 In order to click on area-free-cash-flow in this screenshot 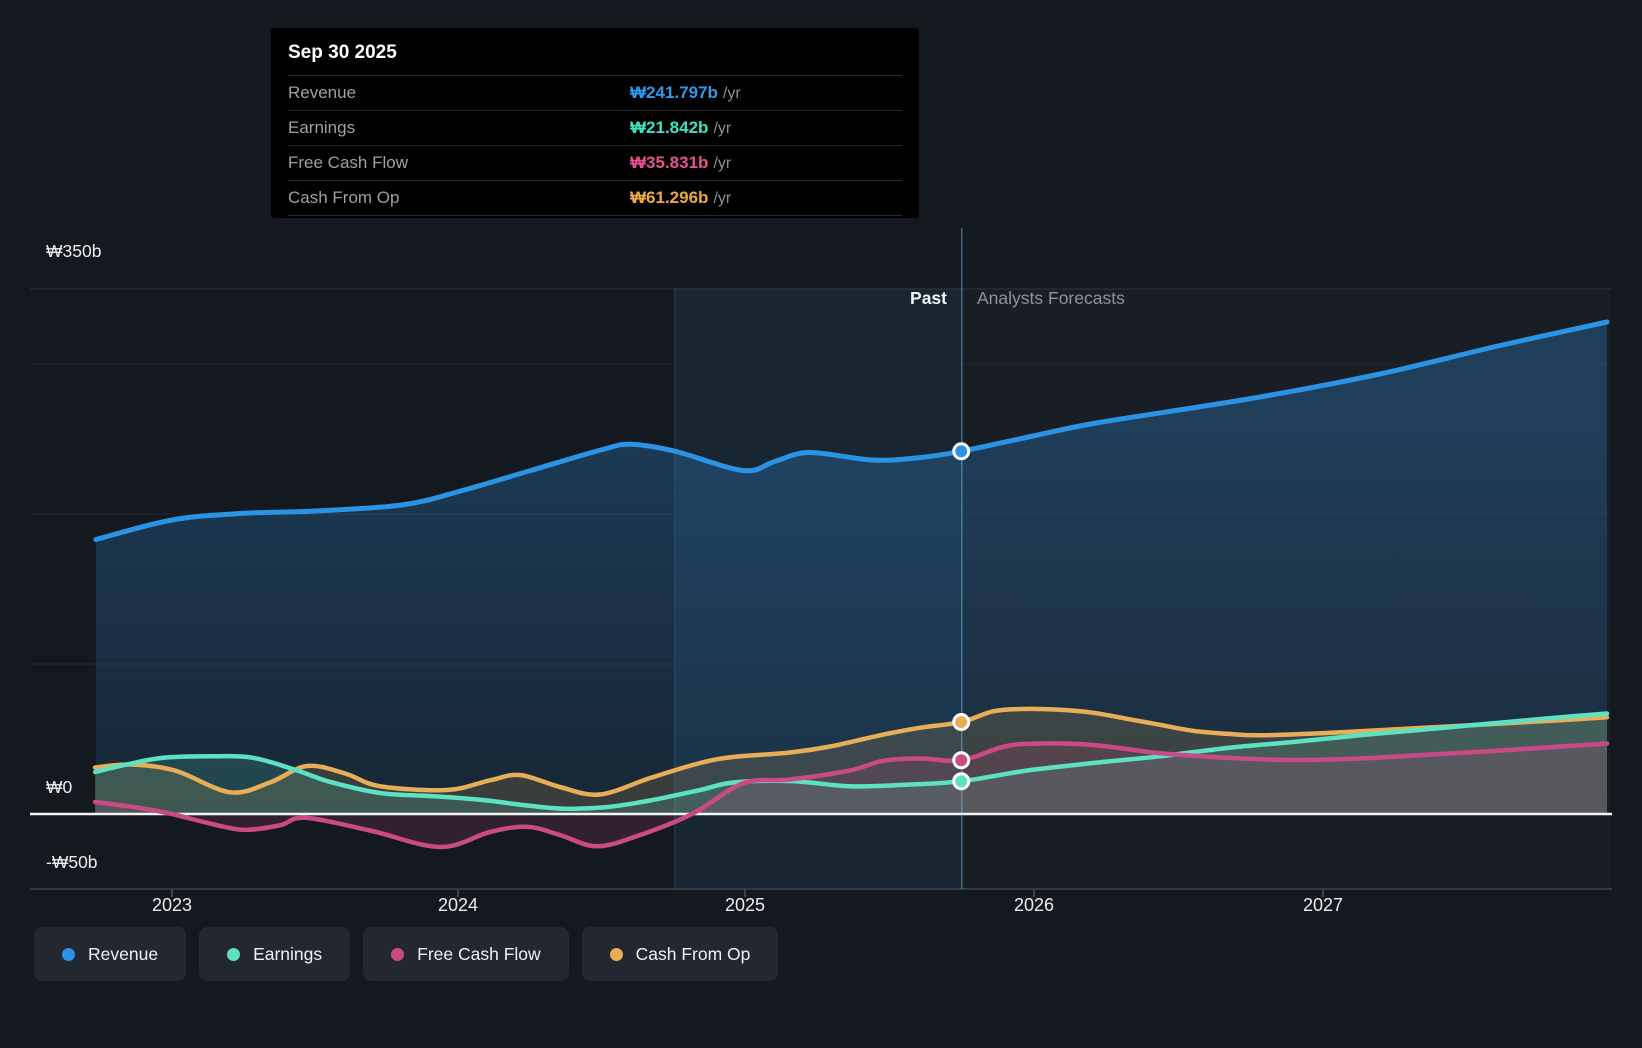, I will do `click(851, 795)`.